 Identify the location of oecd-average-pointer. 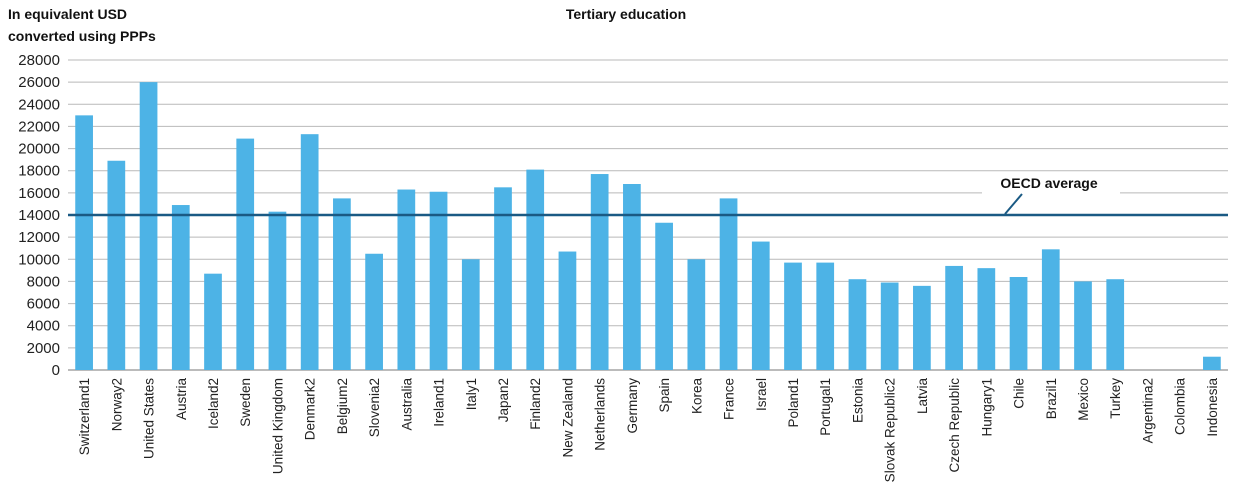
(1013, 204).